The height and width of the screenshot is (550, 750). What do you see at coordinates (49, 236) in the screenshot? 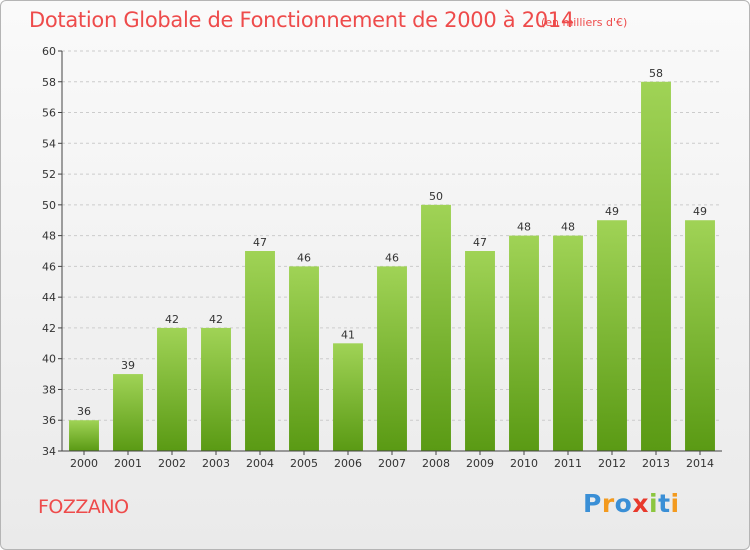
I see `y-tick-label: 48` at bounding box center [49, 236].